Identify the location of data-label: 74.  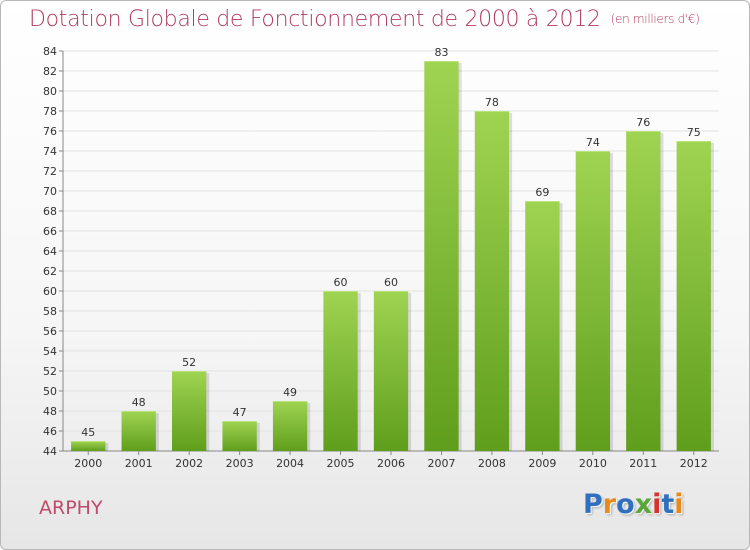
(593, 142).